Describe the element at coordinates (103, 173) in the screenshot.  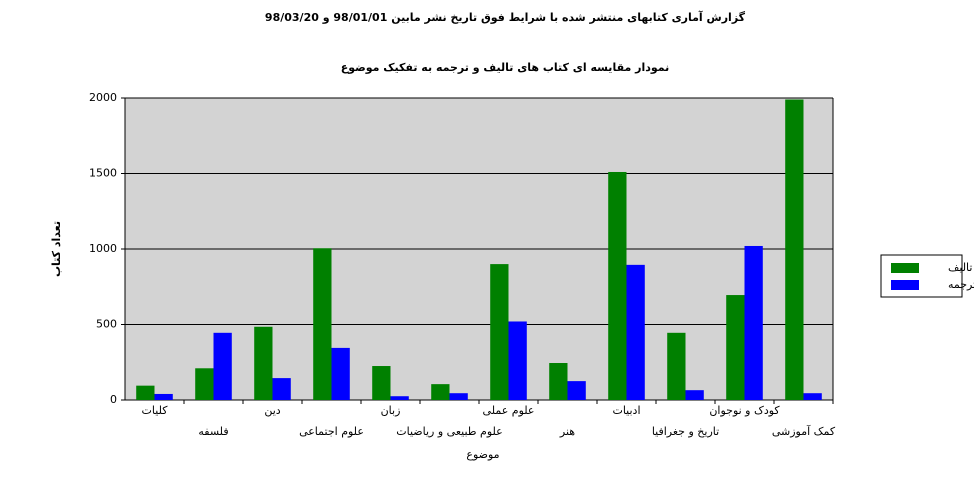
I see `y-tick-label: 1500` at that location.